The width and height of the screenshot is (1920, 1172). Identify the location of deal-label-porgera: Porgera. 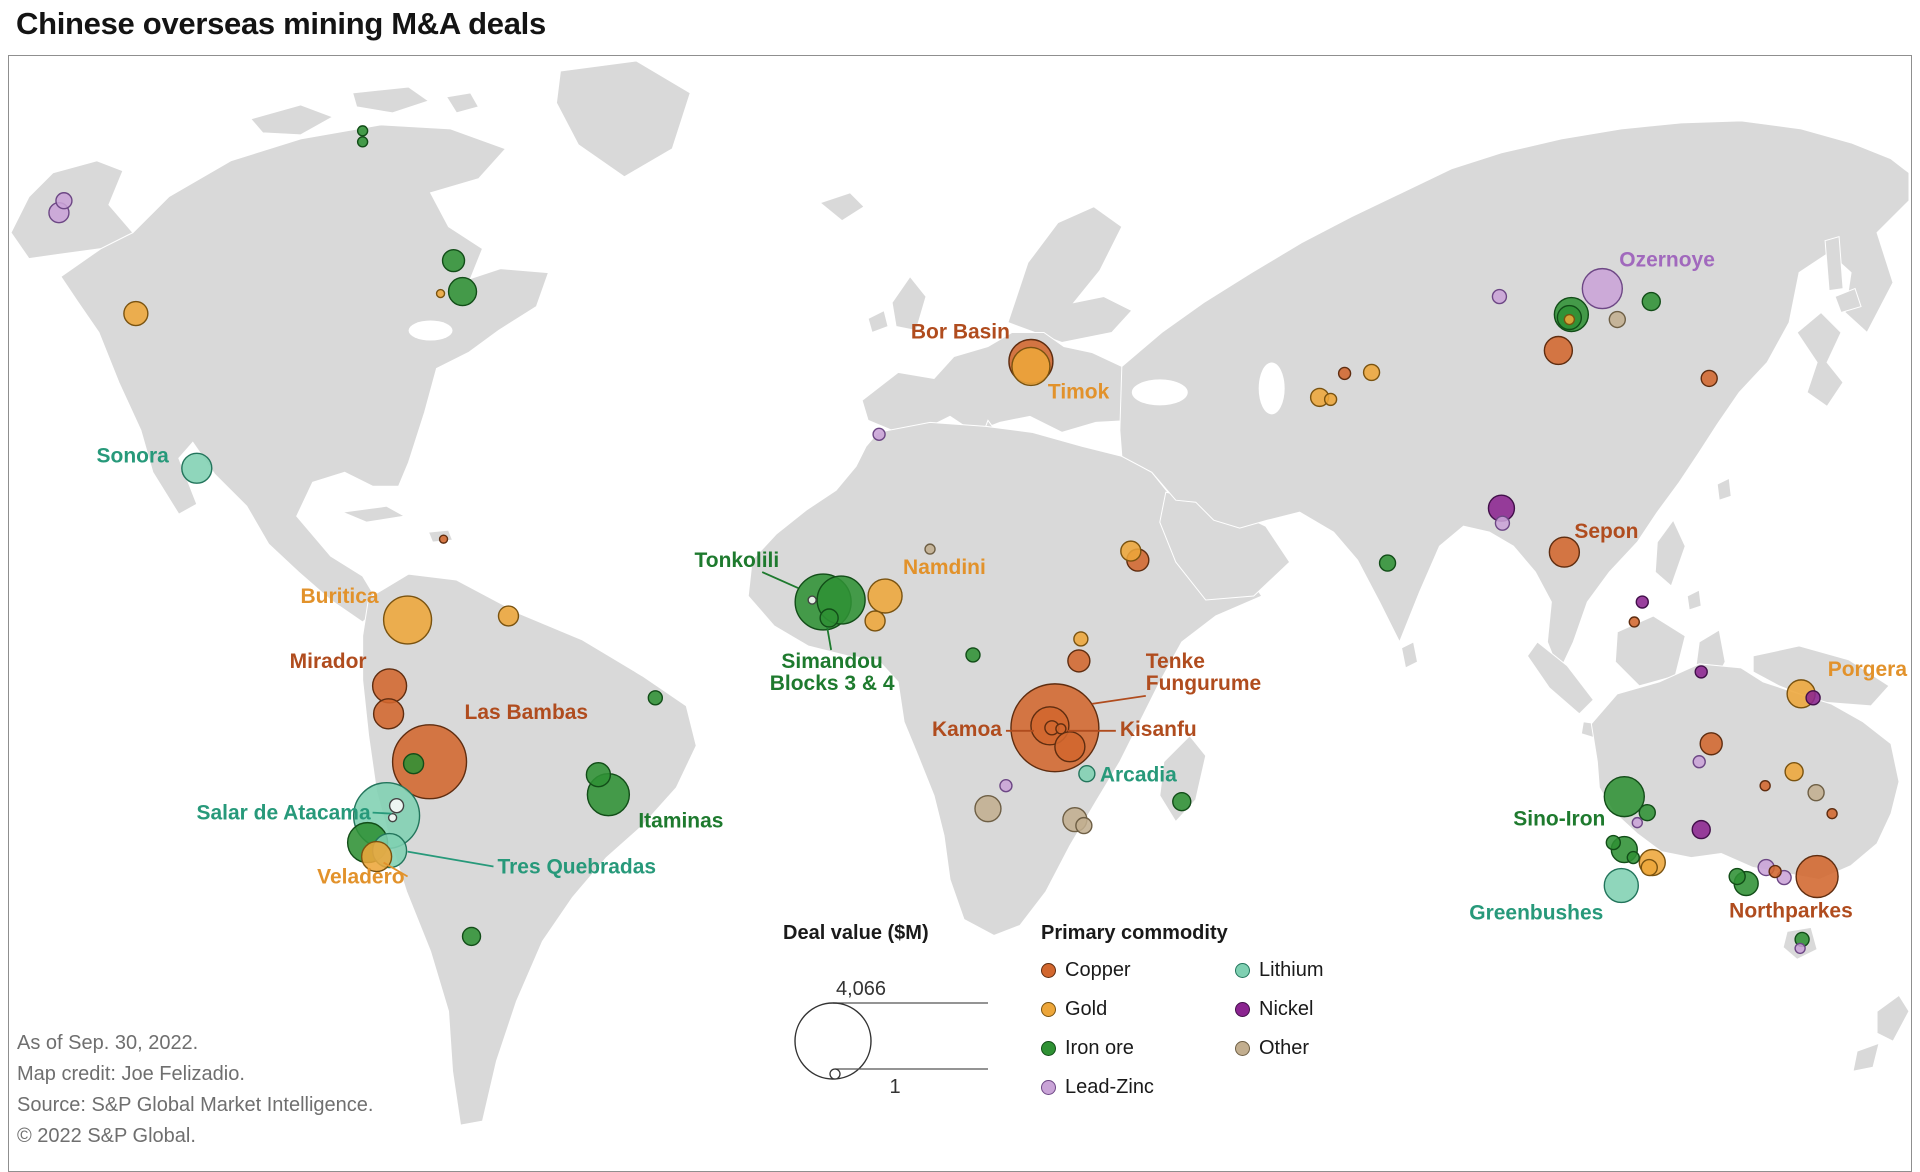
(1868, 669).